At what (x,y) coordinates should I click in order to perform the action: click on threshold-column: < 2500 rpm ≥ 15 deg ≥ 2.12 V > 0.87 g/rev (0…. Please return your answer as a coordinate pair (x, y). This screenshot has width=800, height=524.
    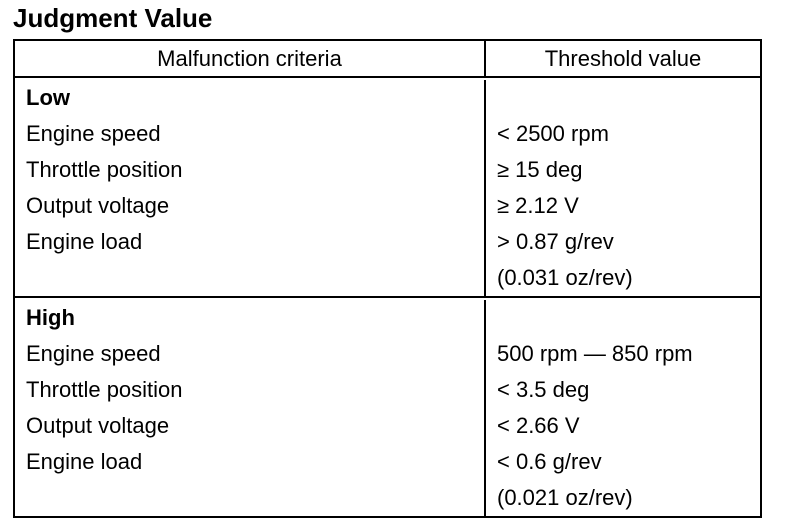
    Looking at the image, I should click on (623, 188).